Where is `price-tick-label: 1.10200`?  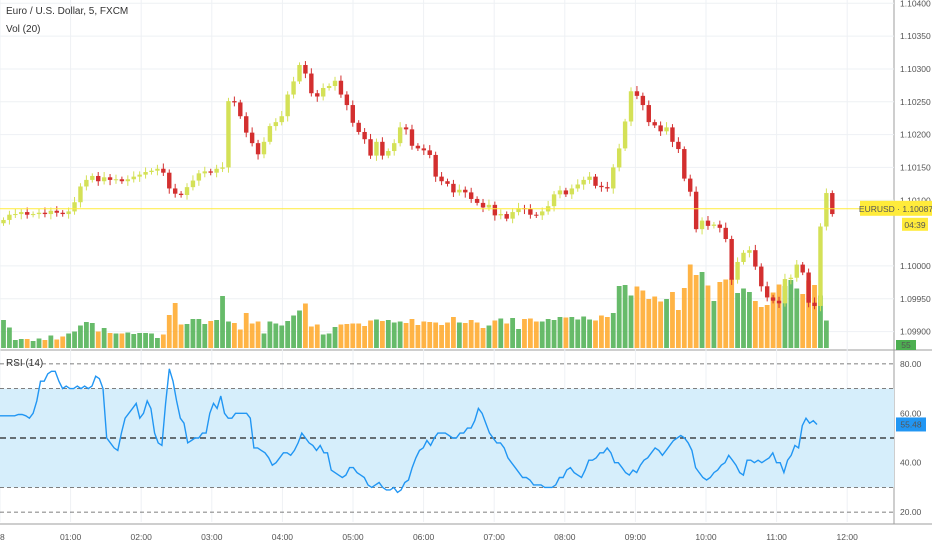
price-tick-label: 1.10200 is located at coordinates (915, 135).